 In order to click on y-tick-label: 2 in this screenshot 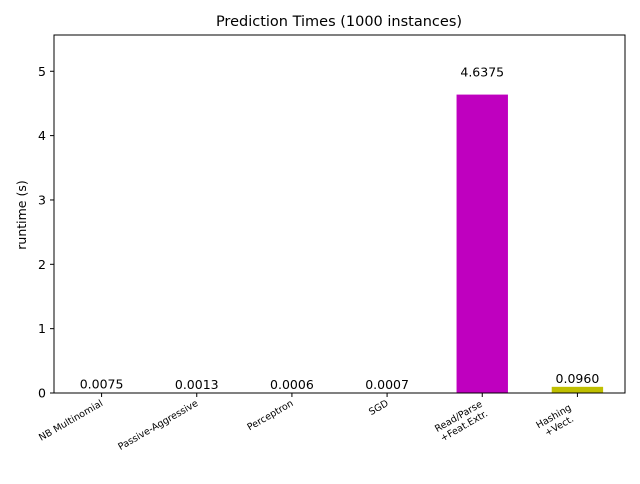, I will do `click(42, 264)`.